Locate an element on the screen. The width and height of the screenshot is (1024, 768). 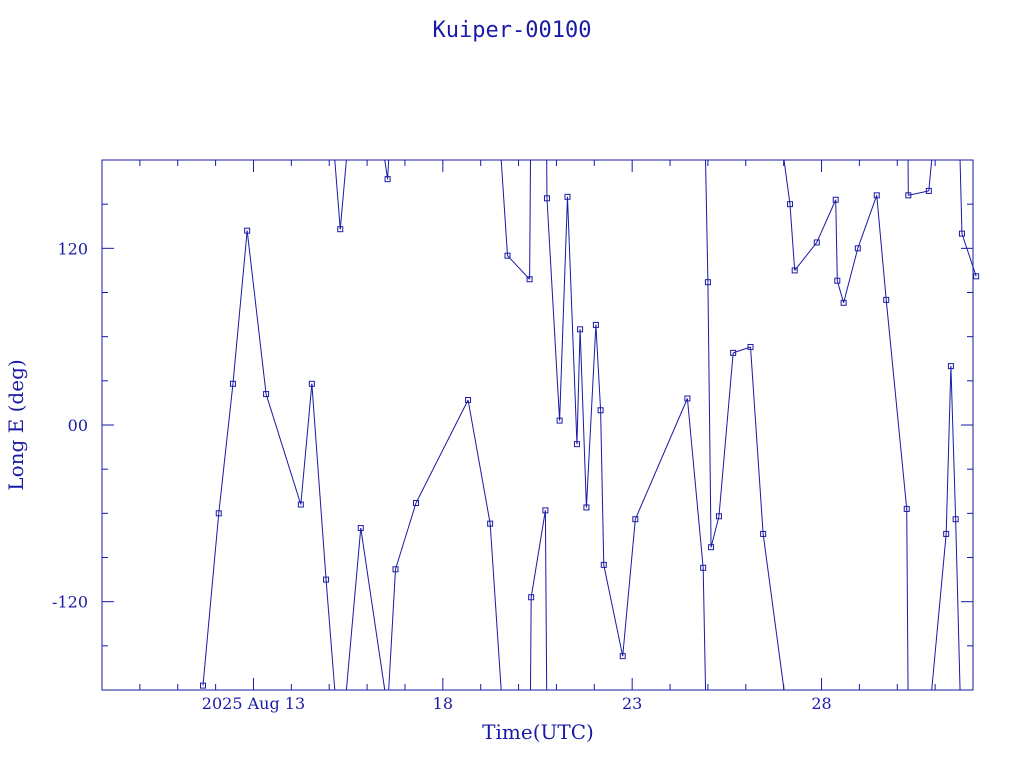
x-axis-label: Time(UTC) is located at coordinates (538, 732).